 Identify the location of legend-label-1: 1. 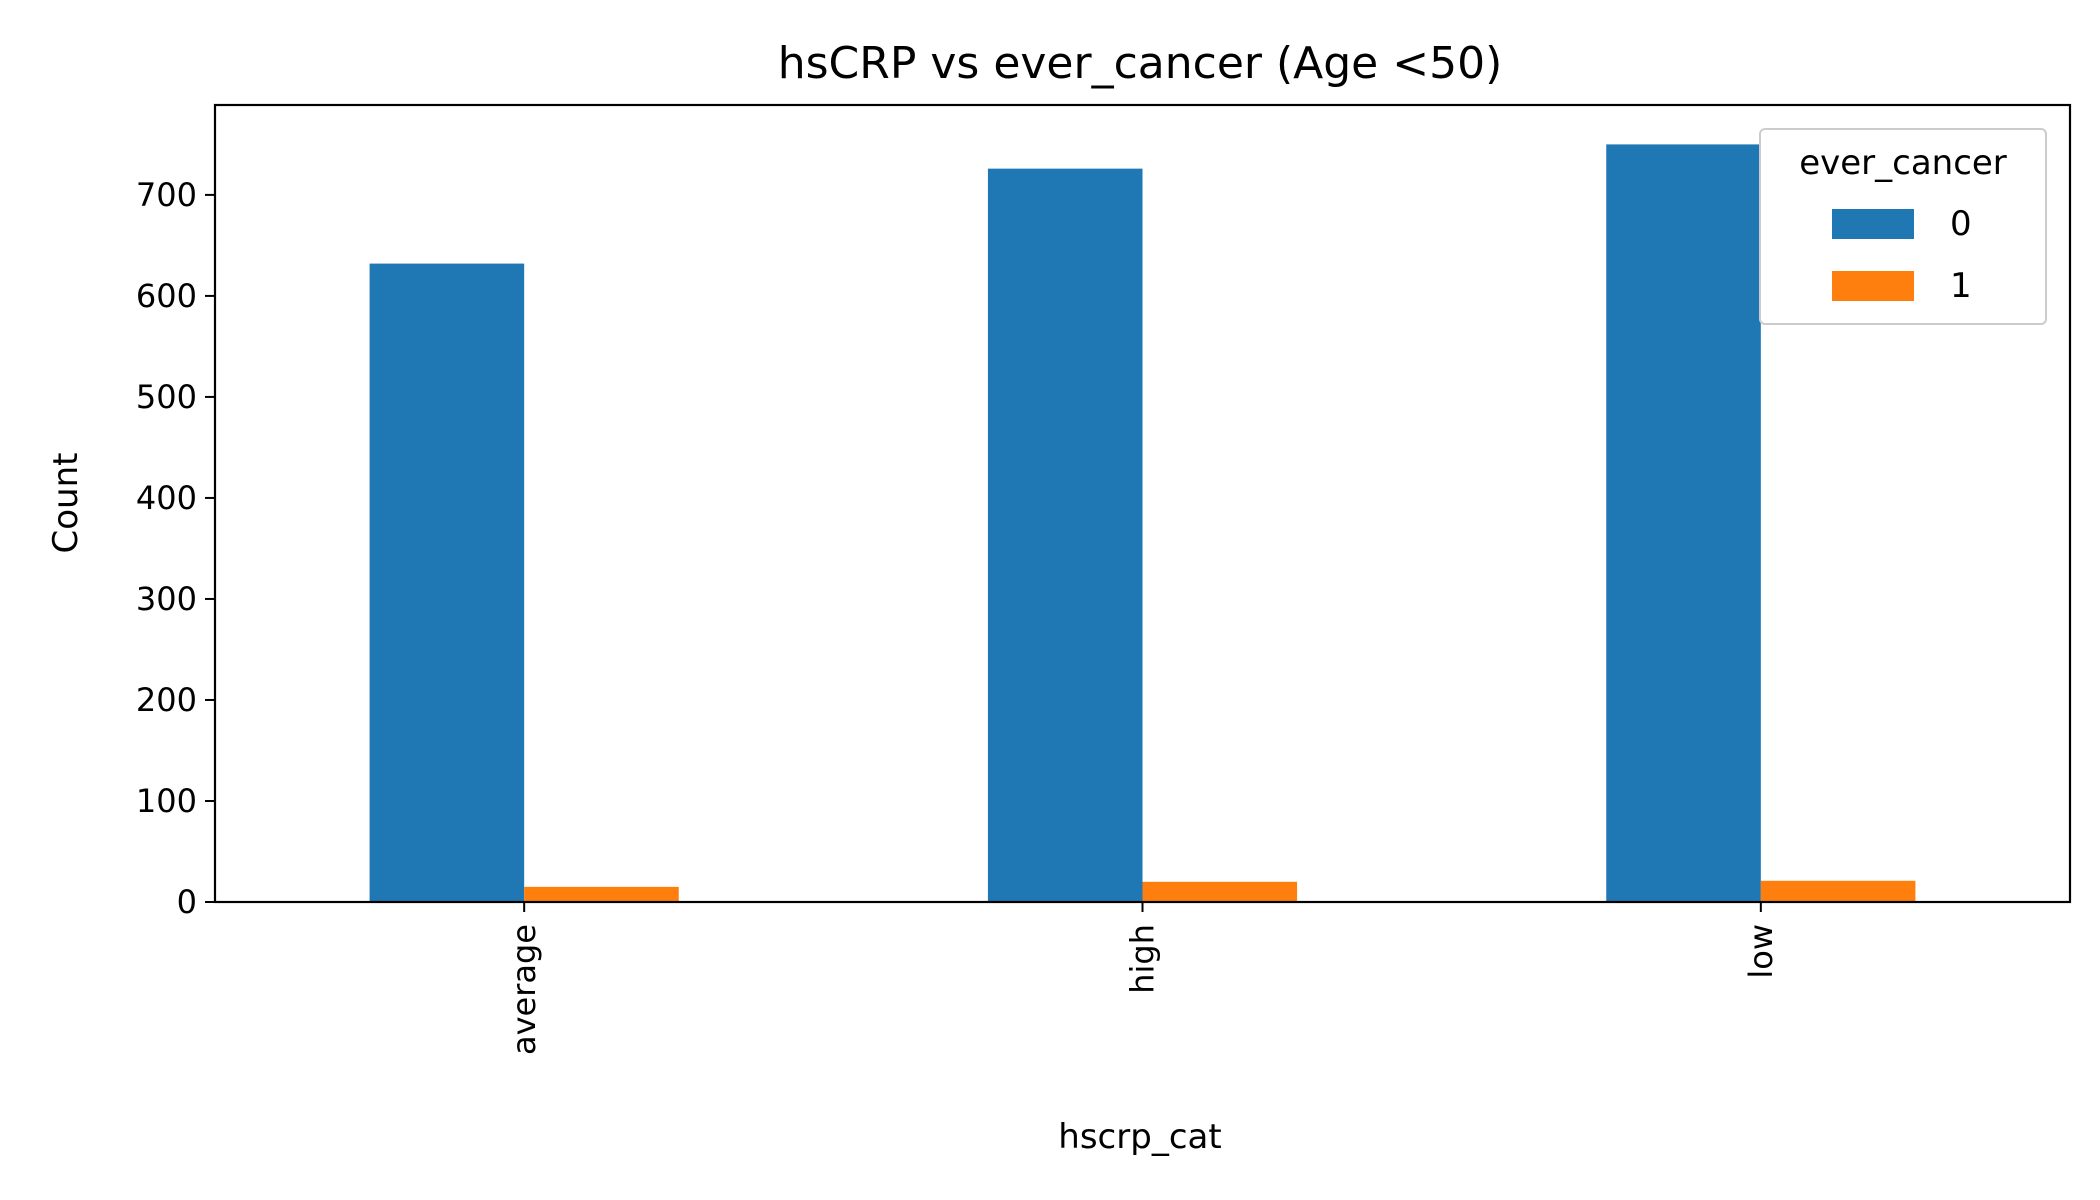
(1961, 286).